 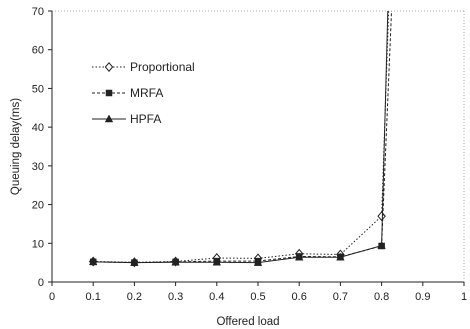 I want to click on x-axis-title: Offered load, so click(x=247, y=322).